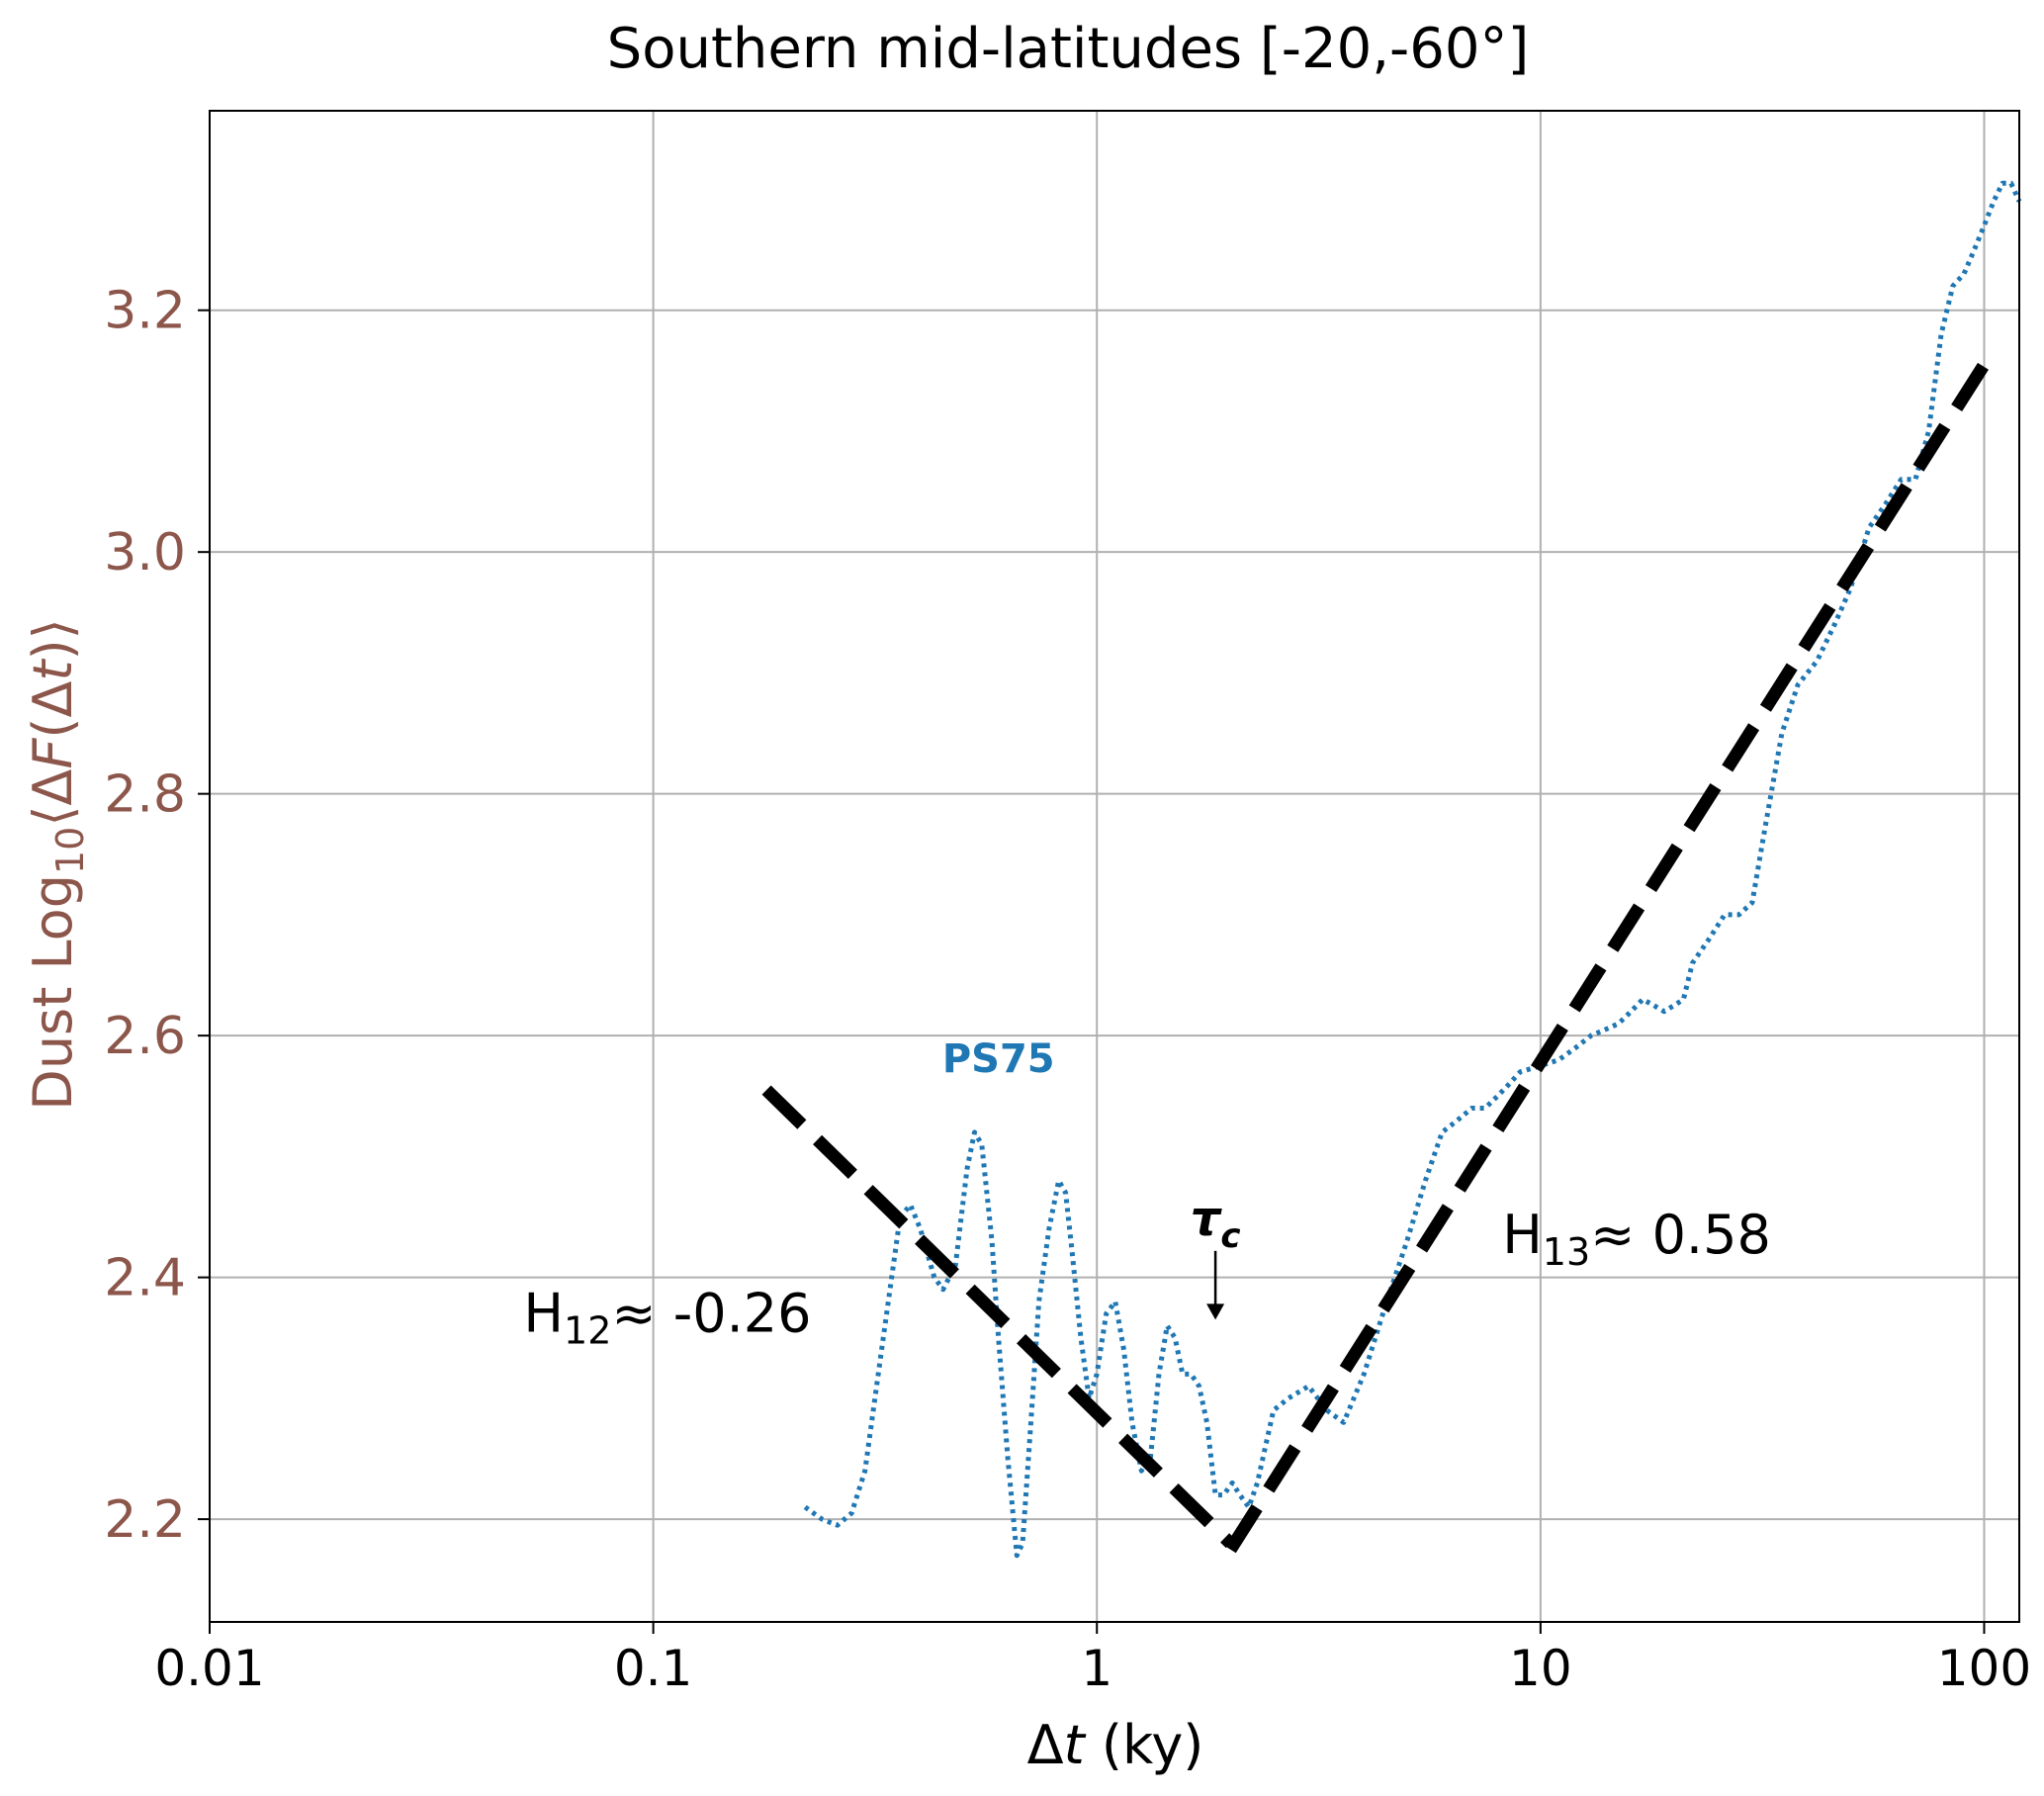 The height and width of the screenshot is (1796, 2044). Describe the element at coordinates (1215, 1311) in the screenshot. I see `tau-arrow-head` at that location.